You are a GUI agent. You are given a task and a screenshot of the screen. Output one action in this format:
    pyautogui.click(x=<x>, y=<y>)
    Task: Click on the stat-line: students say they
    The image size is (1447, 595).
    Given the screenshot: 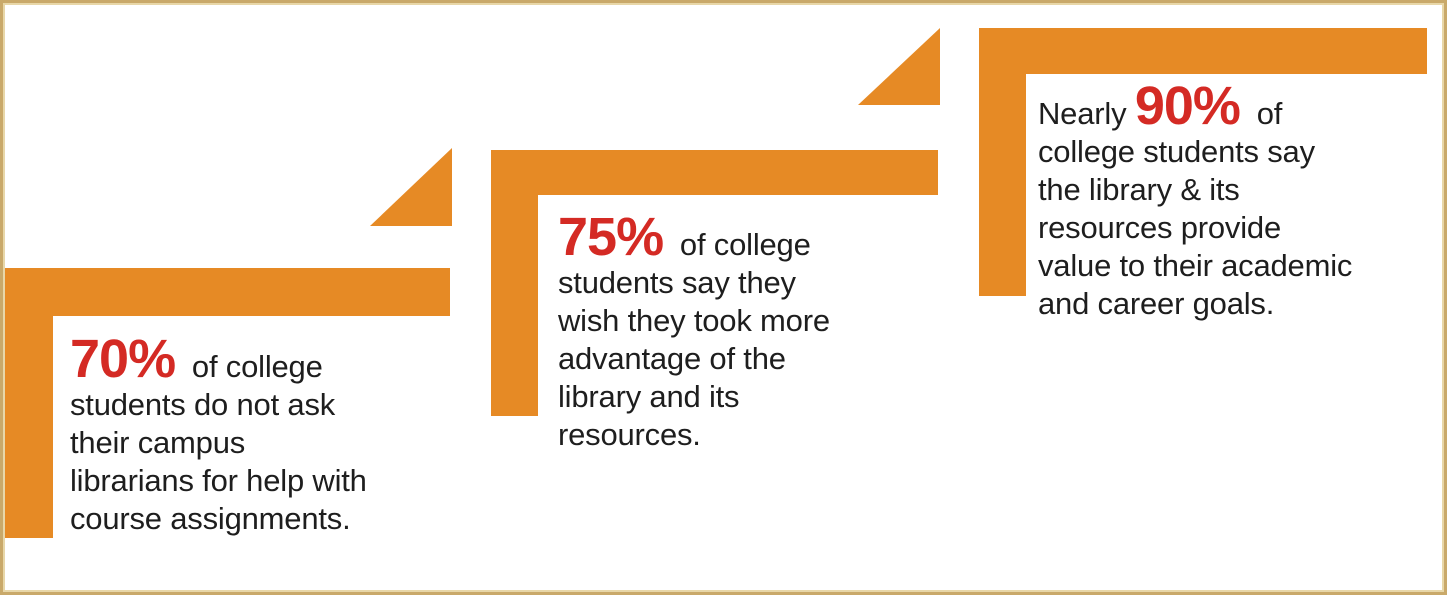 What is the action you would take?
    pyautogui.click(x=677, y=282)
    